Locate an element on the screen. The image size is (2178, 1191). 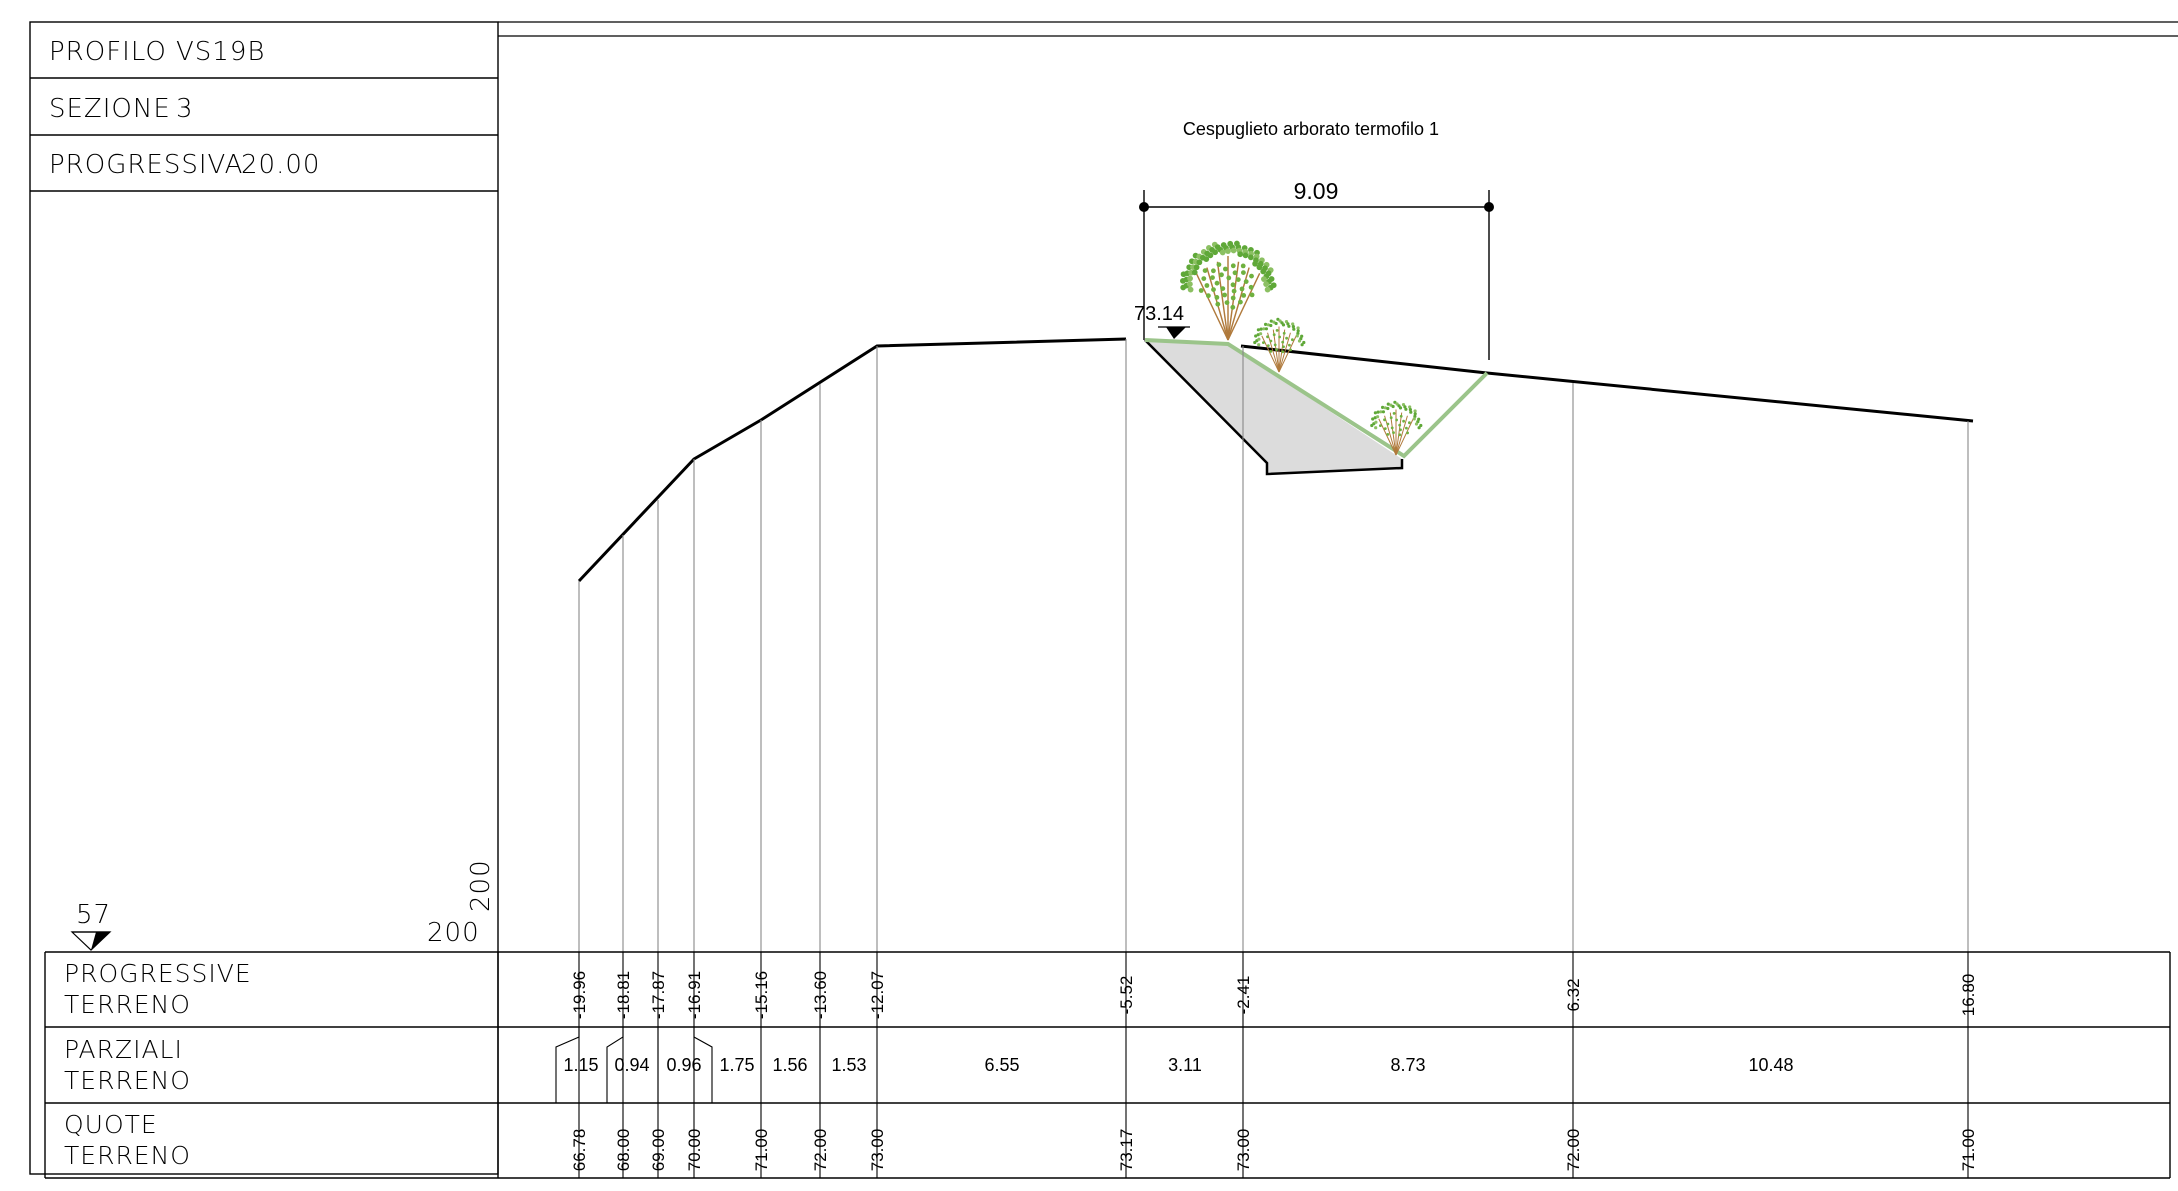
sezione-label: SEZIONE is located at coordinates (110, 109).